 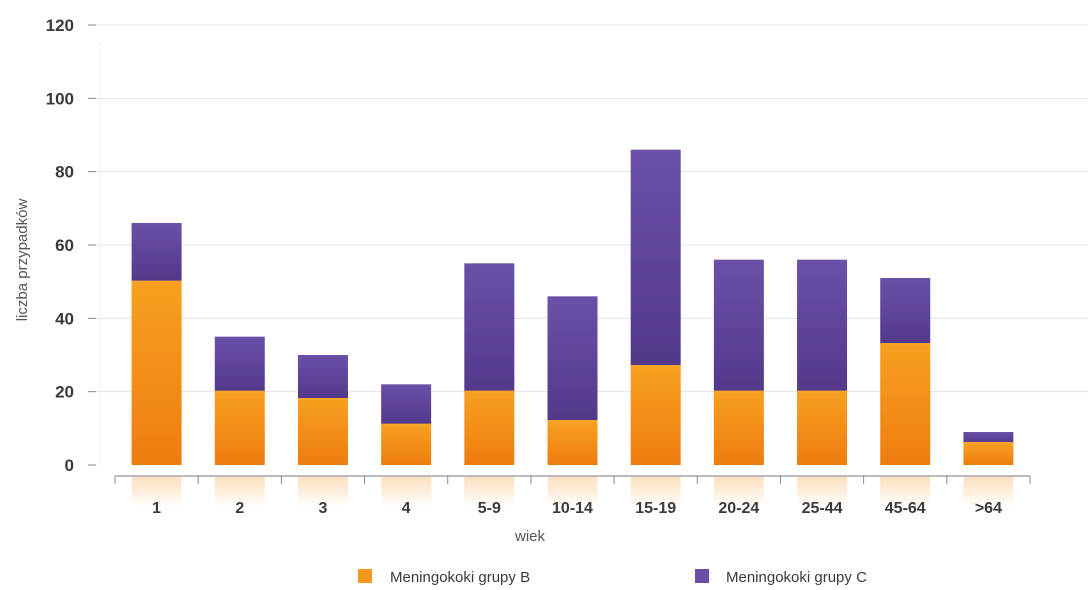 I want to click on x-tick-label: 1, so click(x=156, y=508).